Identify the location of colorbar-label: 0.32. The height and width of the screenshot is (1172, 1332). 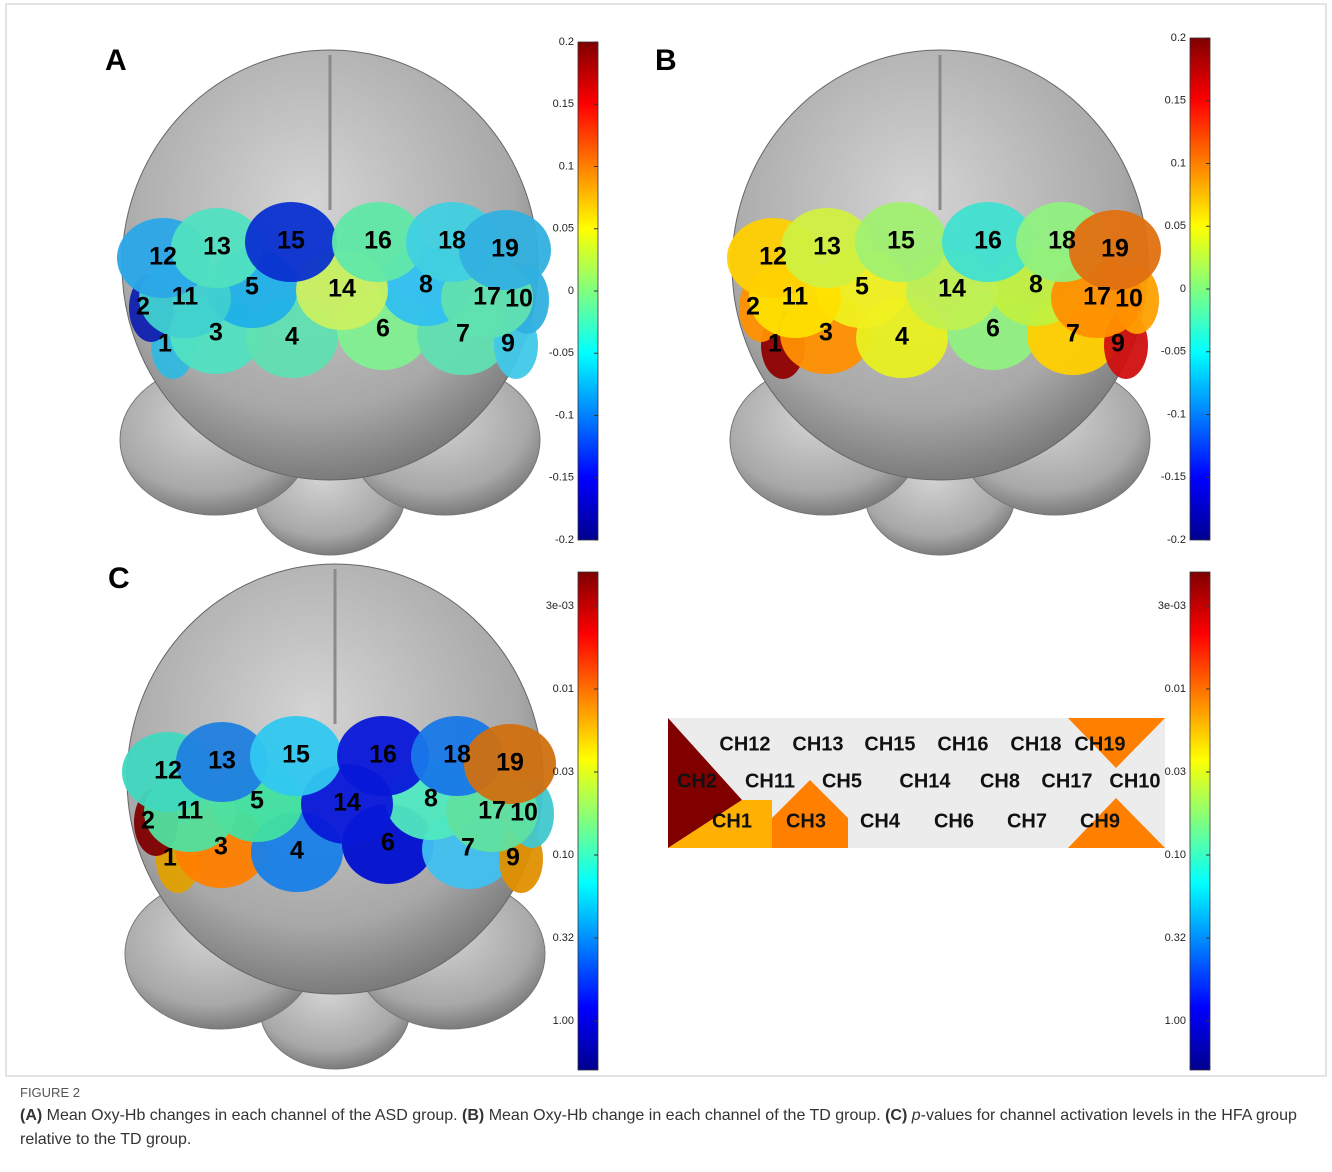
(563, 938).